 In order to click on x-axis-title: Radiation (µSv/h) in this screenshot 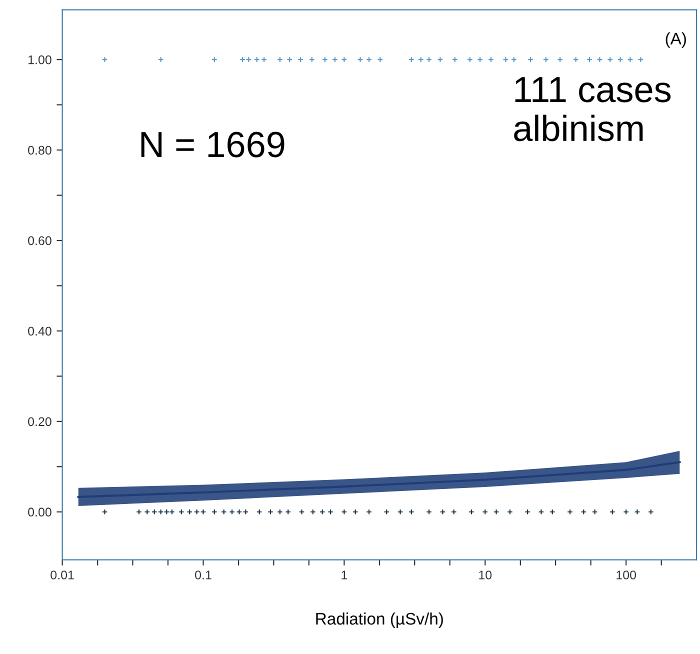, I will do `click(379, 620)`.